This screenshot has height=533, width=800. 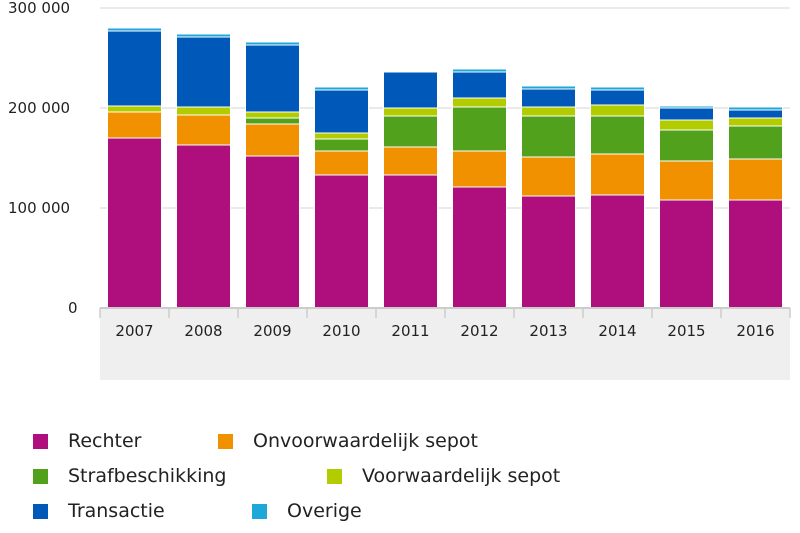 I want to click on x-tick-label: 2009, so click(x=272, y=331).